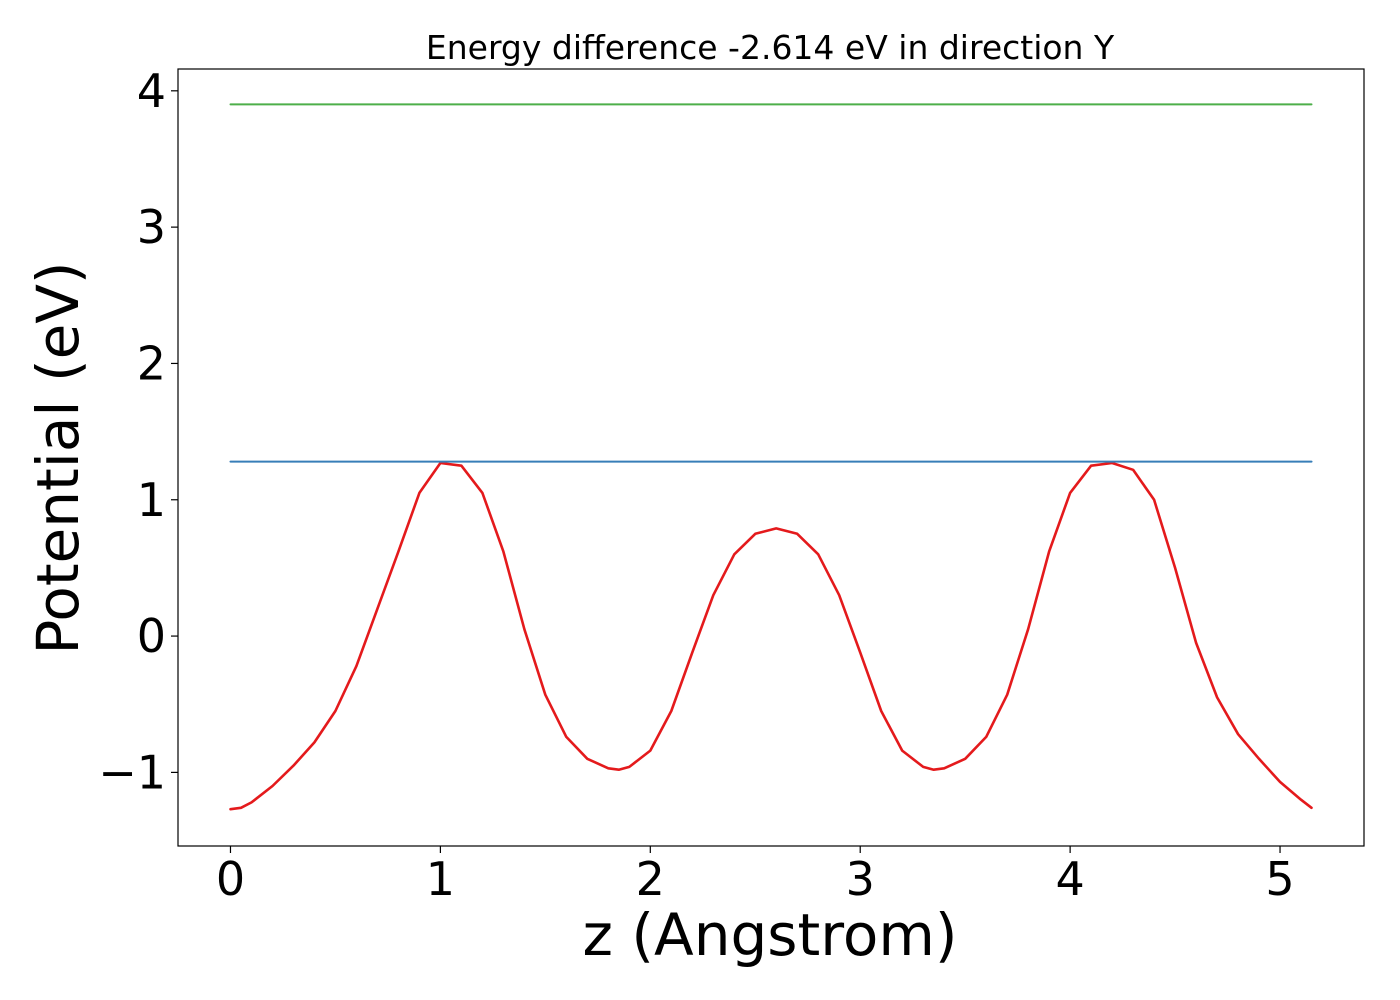 Image resolution: width=1400 pixels, height=1000 pixels. Describe the element at coordinates (151, 227) in the screenshot. I see `y-tick-label: 3` at that location.